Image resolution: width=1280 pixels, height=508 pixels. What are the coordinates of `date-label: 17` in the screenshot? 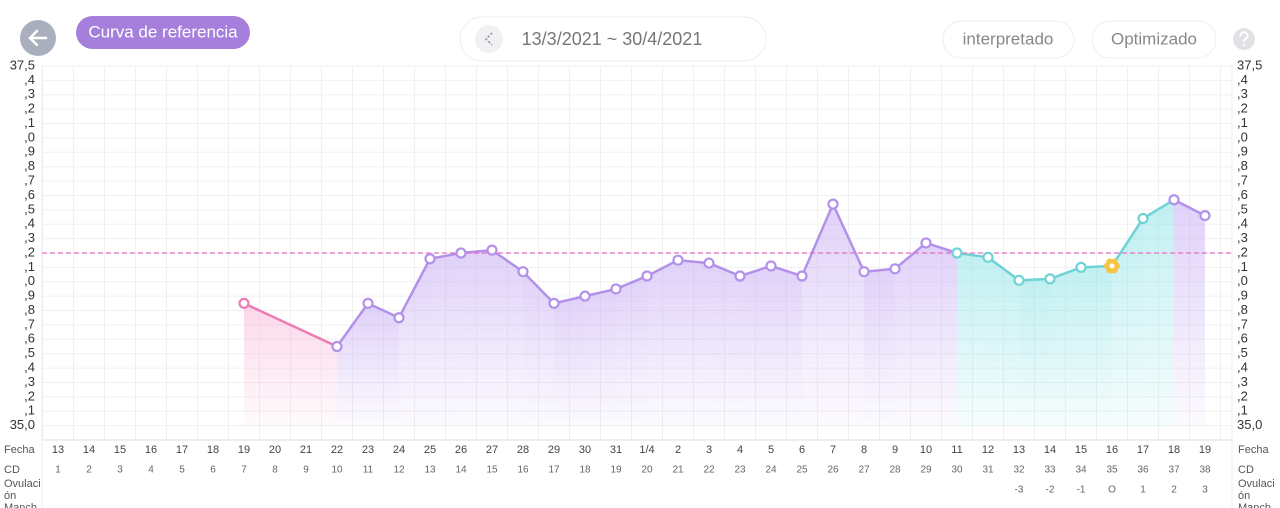 It's located at (182, 450).